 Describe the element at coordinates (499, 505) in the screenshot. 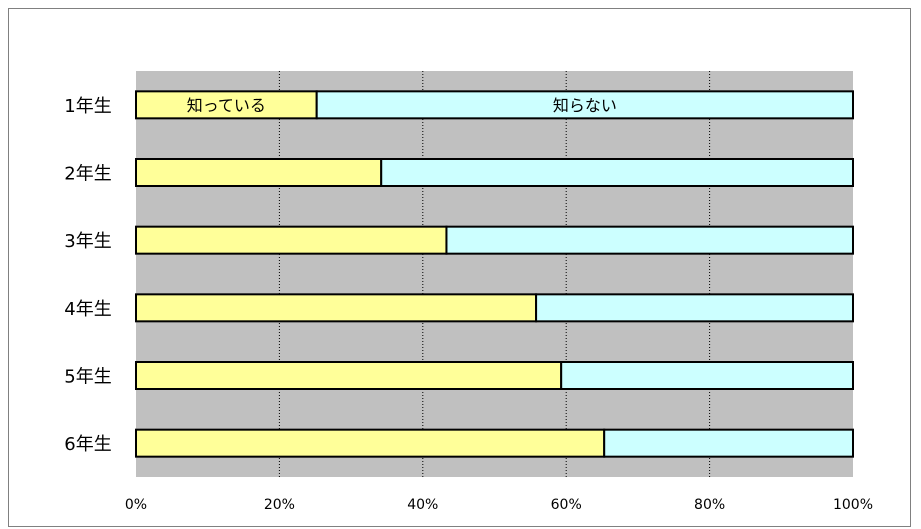

I see `x-tick-labels: 0% 20% 40% 60% 80% 100%` at that location.